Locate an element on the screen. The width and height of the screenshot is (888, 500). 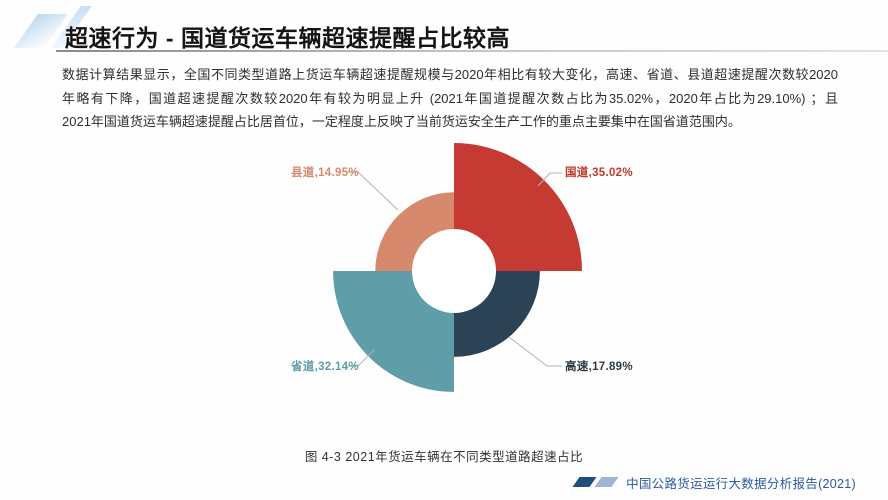
chart-label-guodao: 国道,35.02% is located at coordinates (599, 173).